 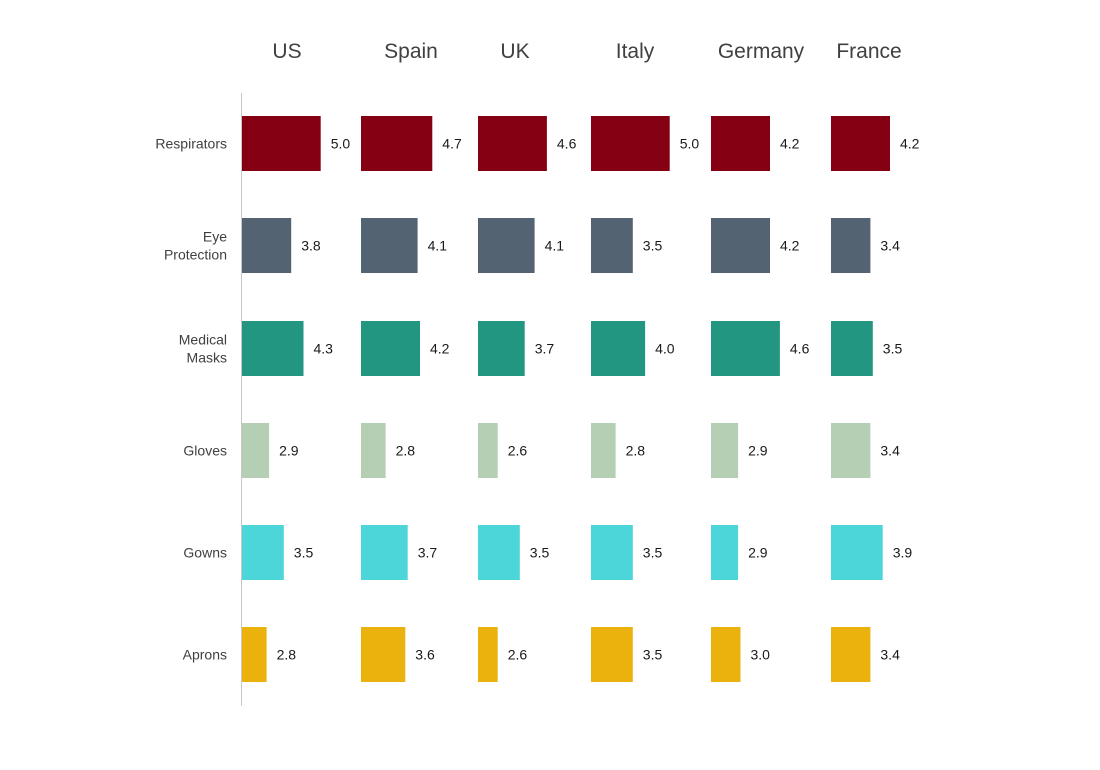 I want to click on country-header: France, so click(x=868, y=51).